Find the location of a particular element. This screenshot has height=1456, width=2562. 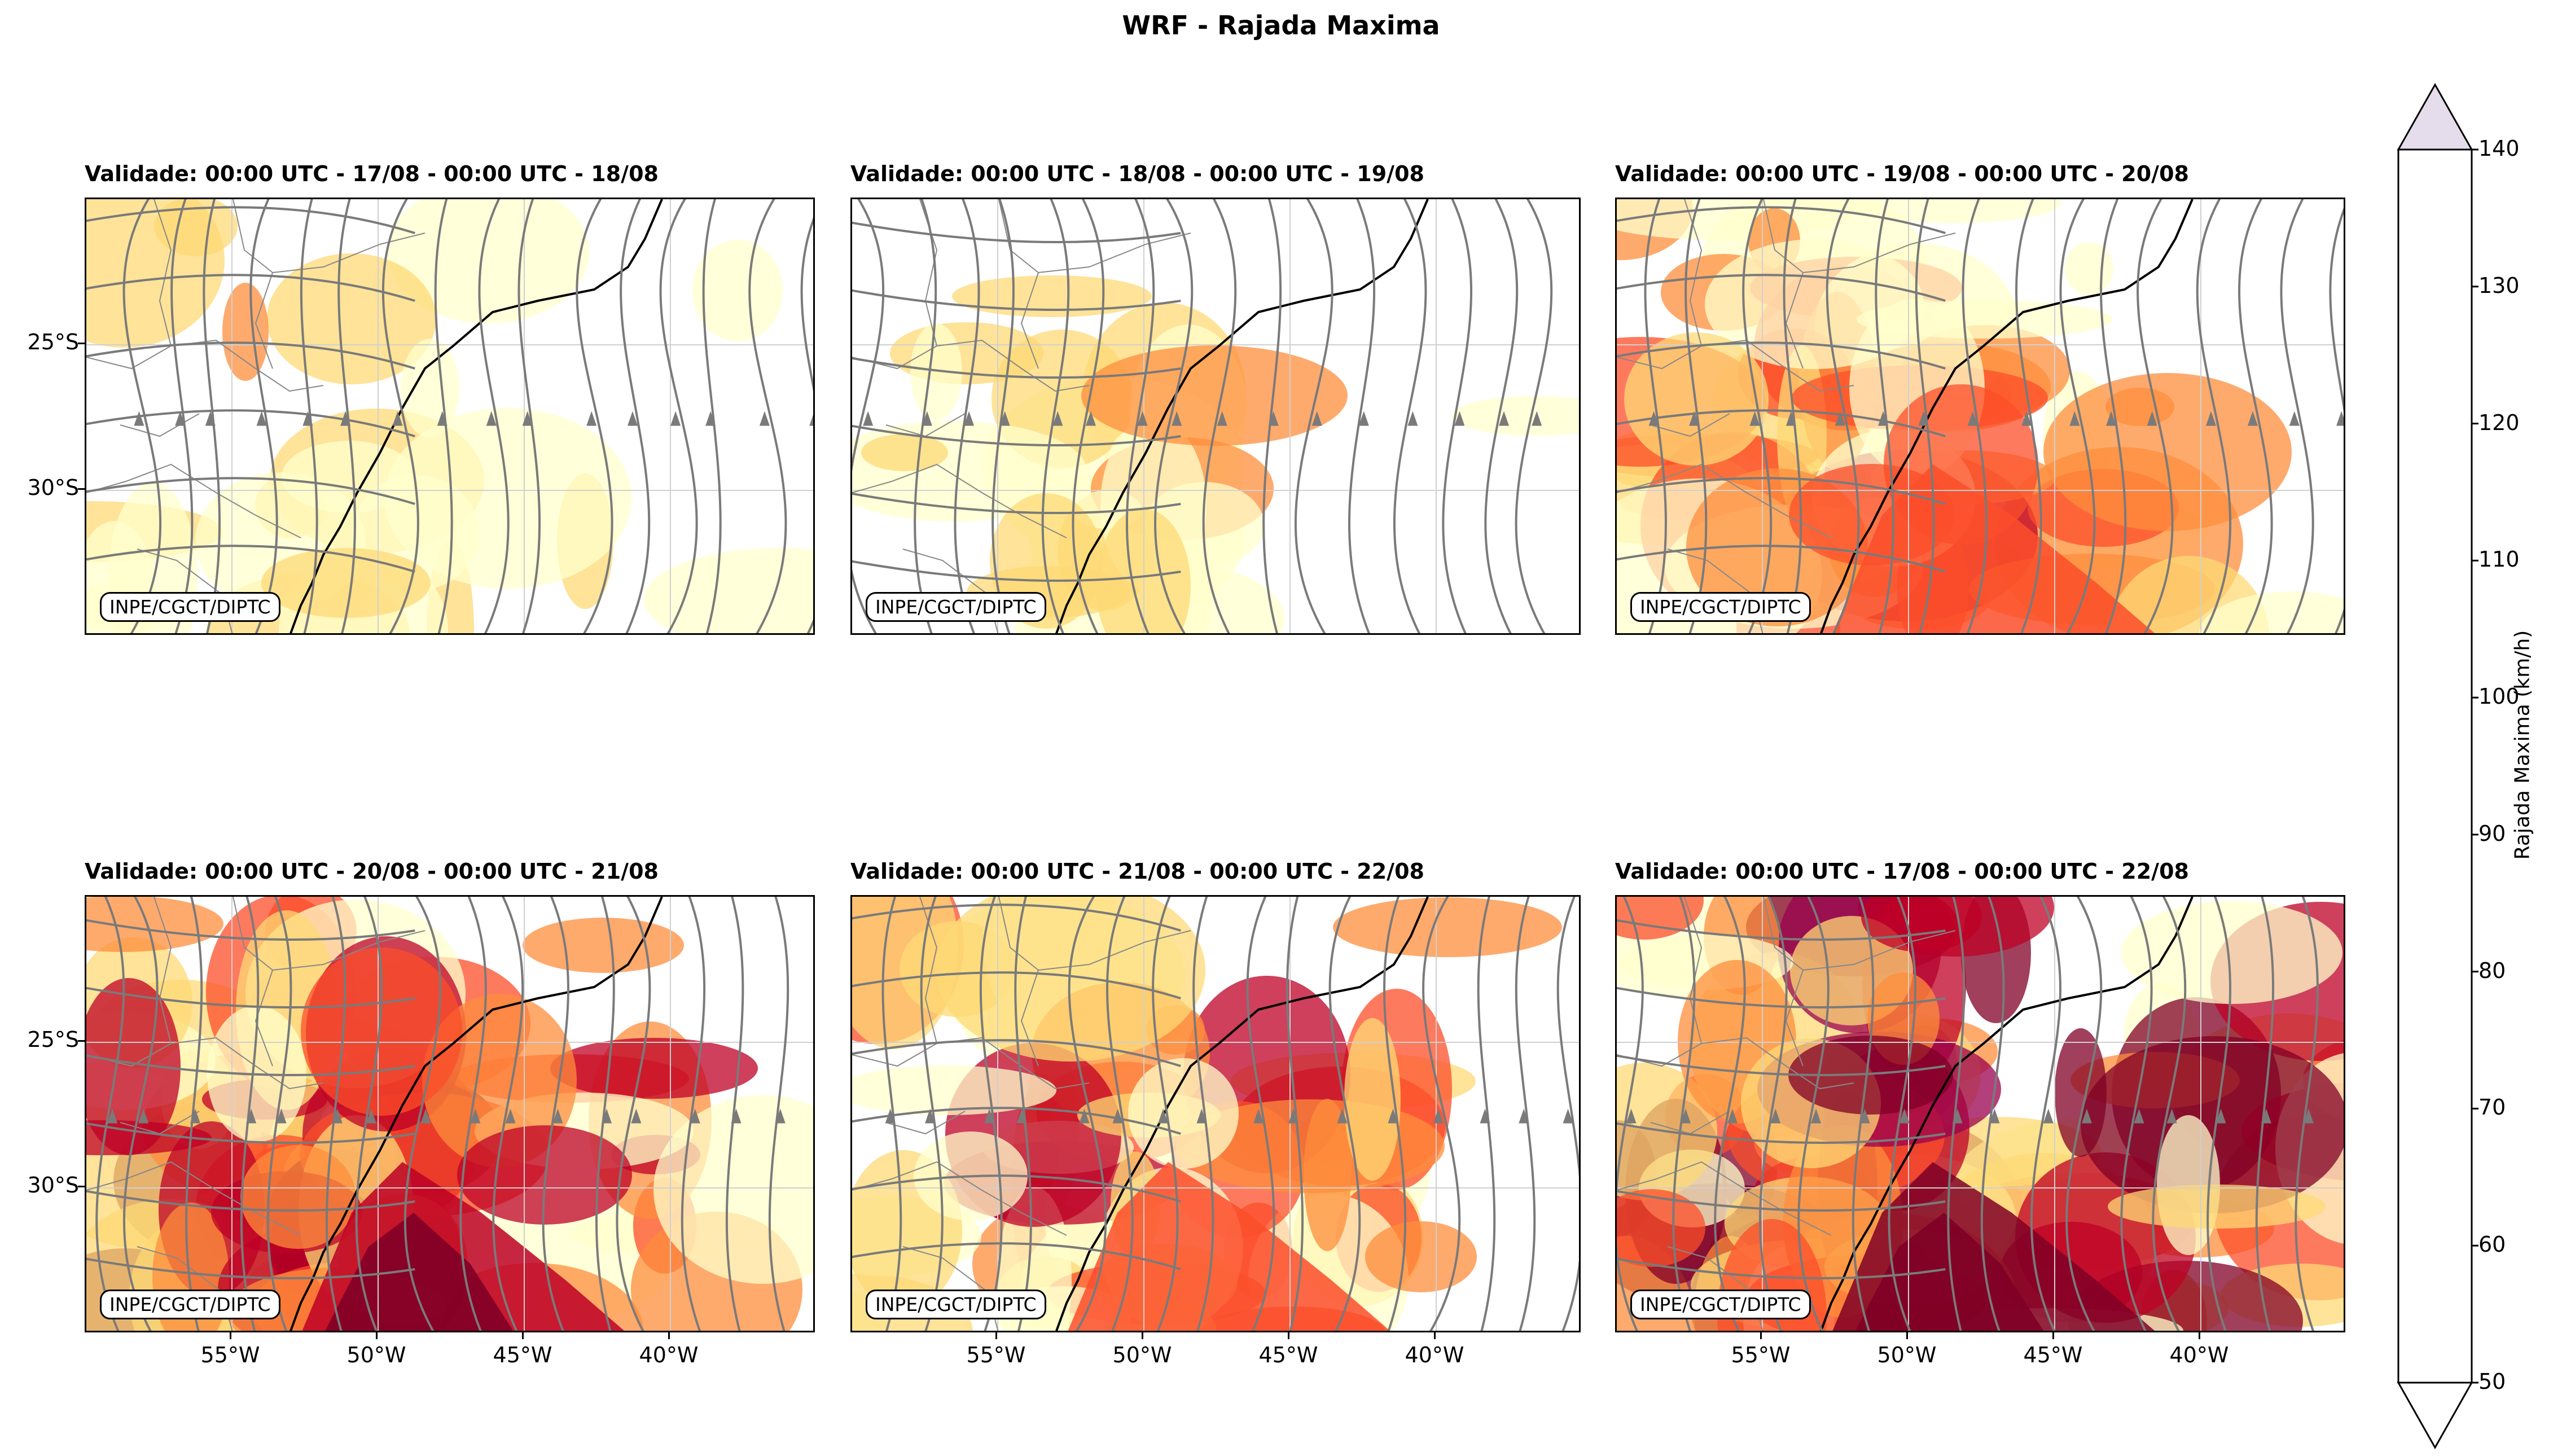

map-panel: INPE/CGCT/DIPTC is located at coordinates (450, 416).